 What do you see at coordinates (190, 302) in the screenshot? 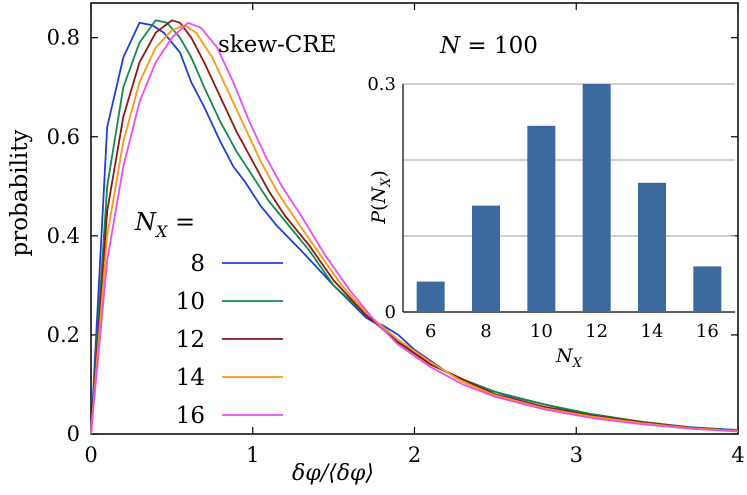
I see `legend-label-10: 10` at bounding box center [190, 302].